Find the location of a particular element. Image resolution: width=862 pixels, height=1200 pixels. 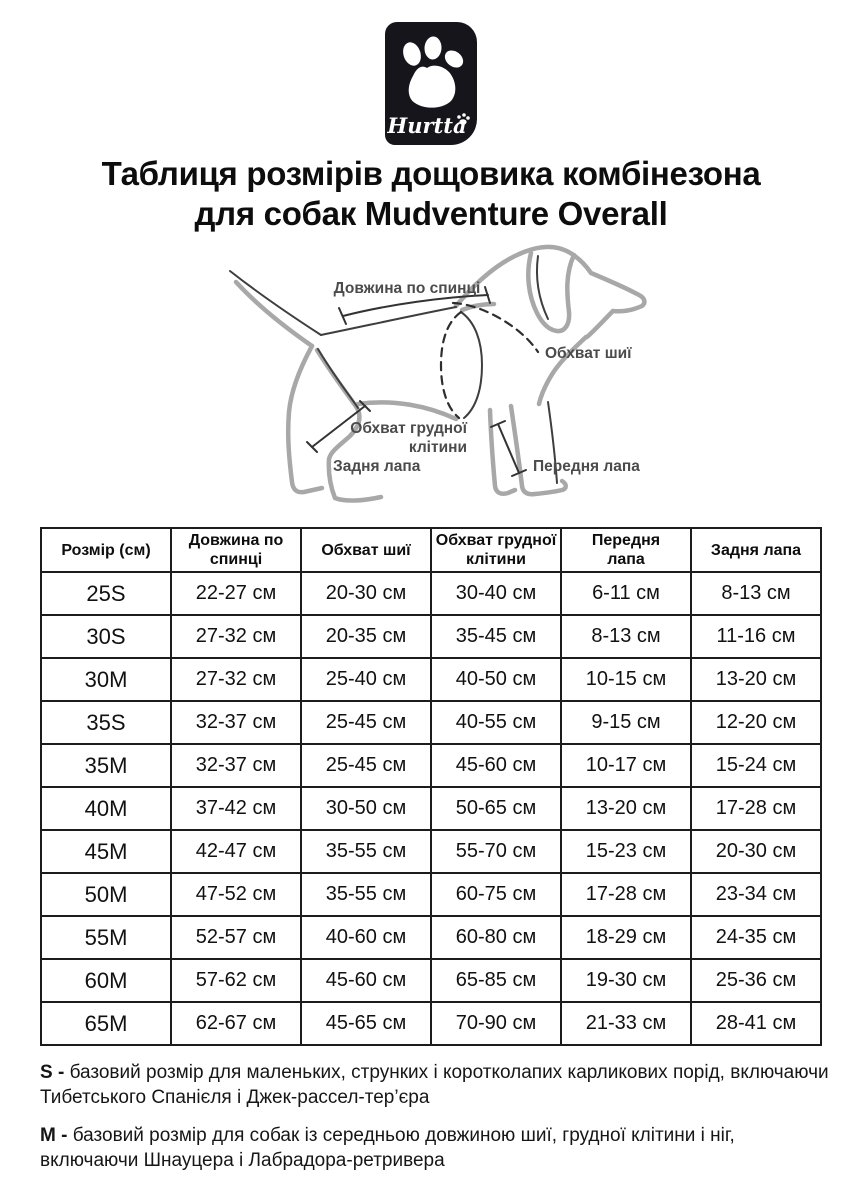

value-cell: 11-16 см is located at coordinates (756, 636).